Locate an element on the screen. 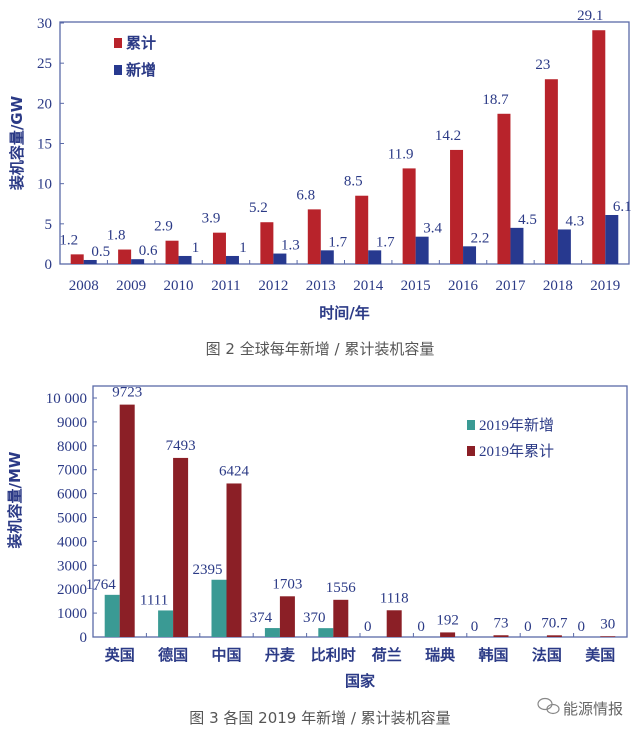  legend-label: 累计 is located at coordinates (141, 43).